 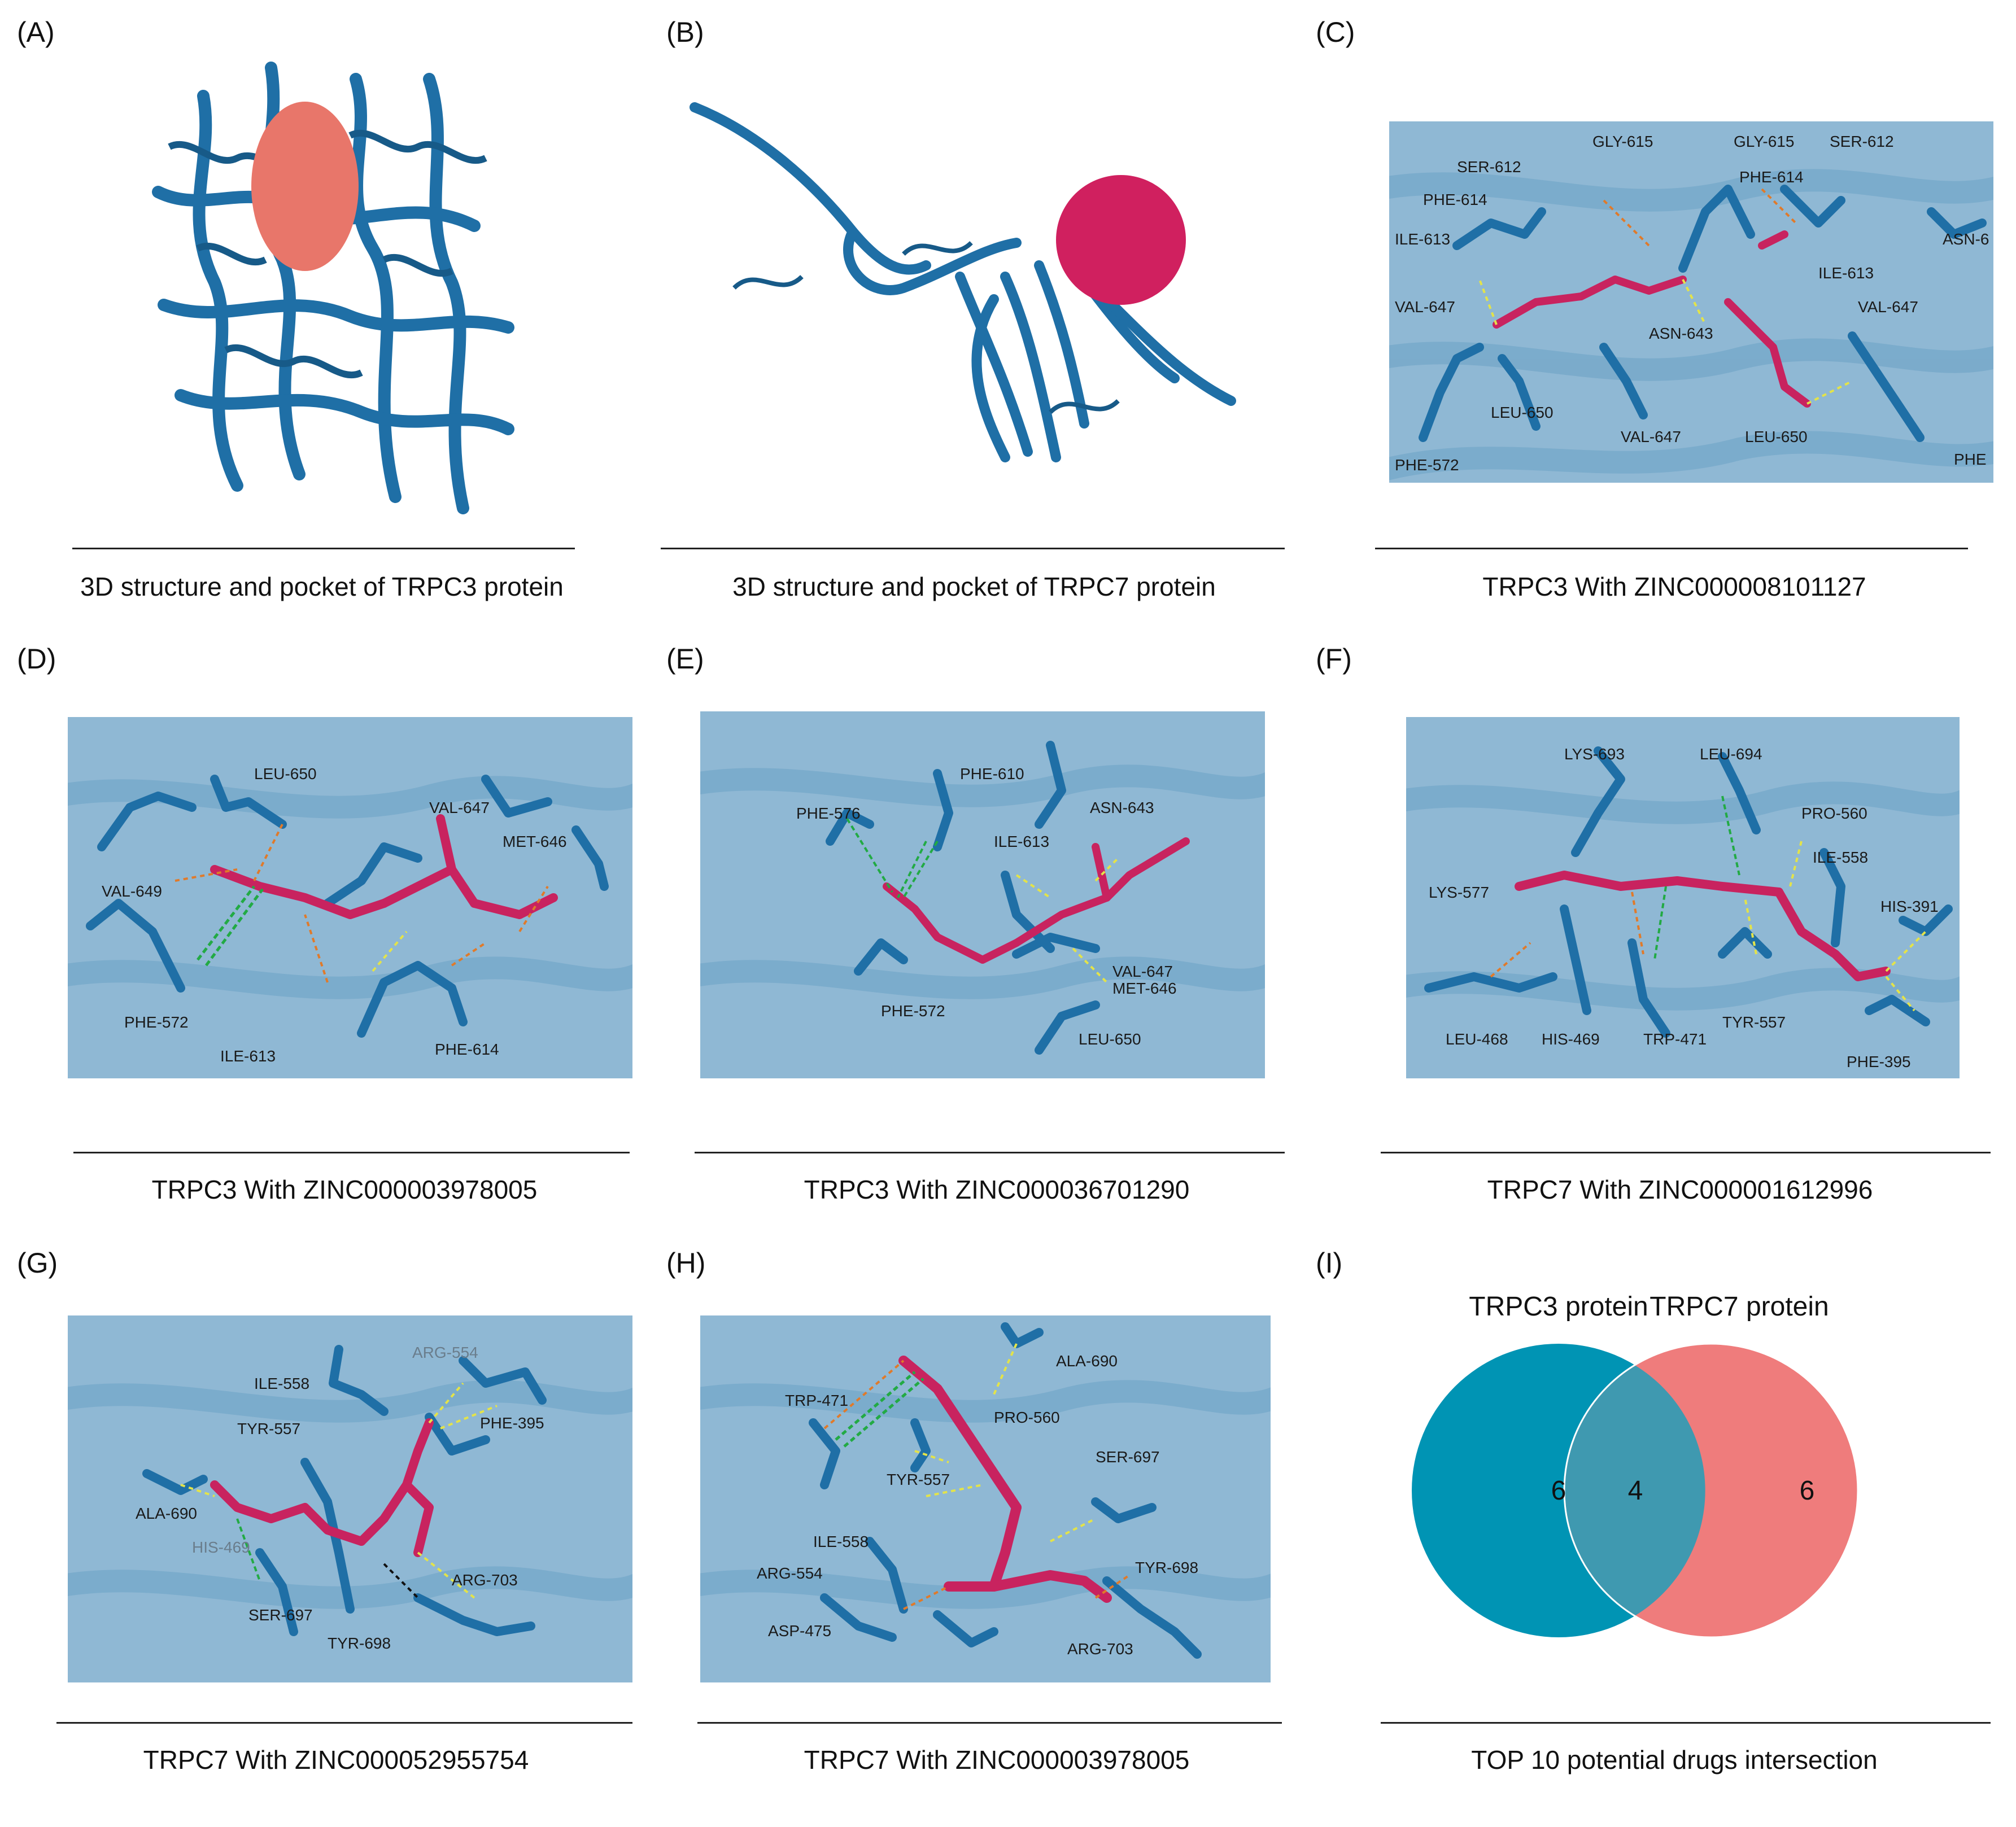 What do you see at coordinates (37, 1263) in the screenshot?
I see `panel-label: (G)` at bounding box center [37, 1263].